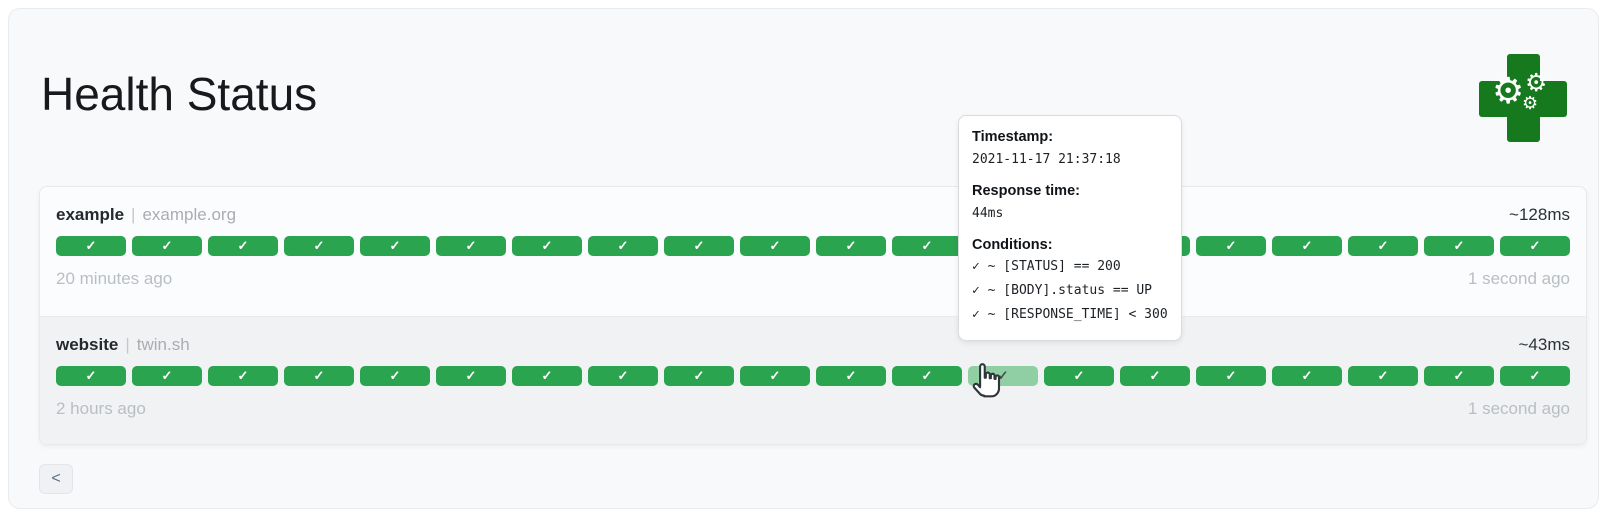 The image size is (1607, 515). What do you see at coordinates (1026, 191) in the screenshot?
I see `tooltip-response-time-label: Response time:` at bounding box center [1026, 191].